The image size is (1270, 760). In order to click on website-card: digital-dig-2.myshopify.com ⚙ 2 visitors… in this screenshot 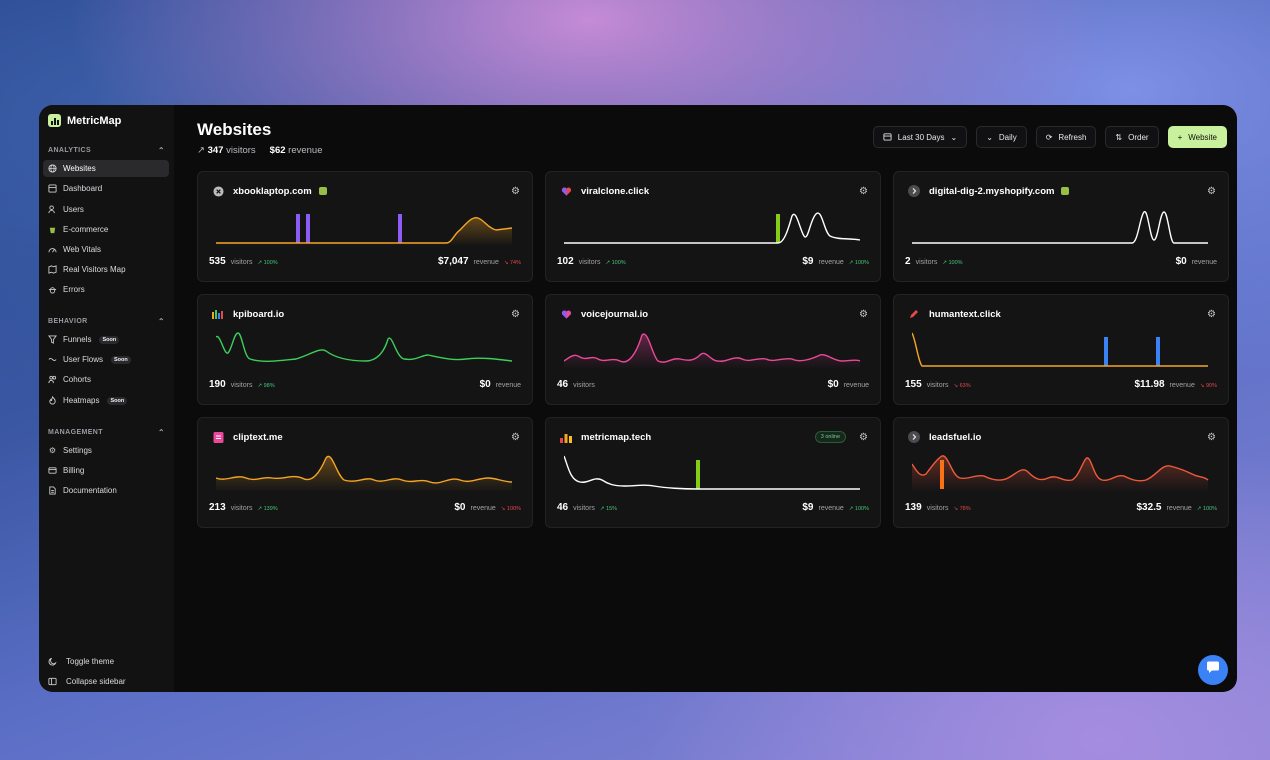, I will do `click(1061, 226)`.